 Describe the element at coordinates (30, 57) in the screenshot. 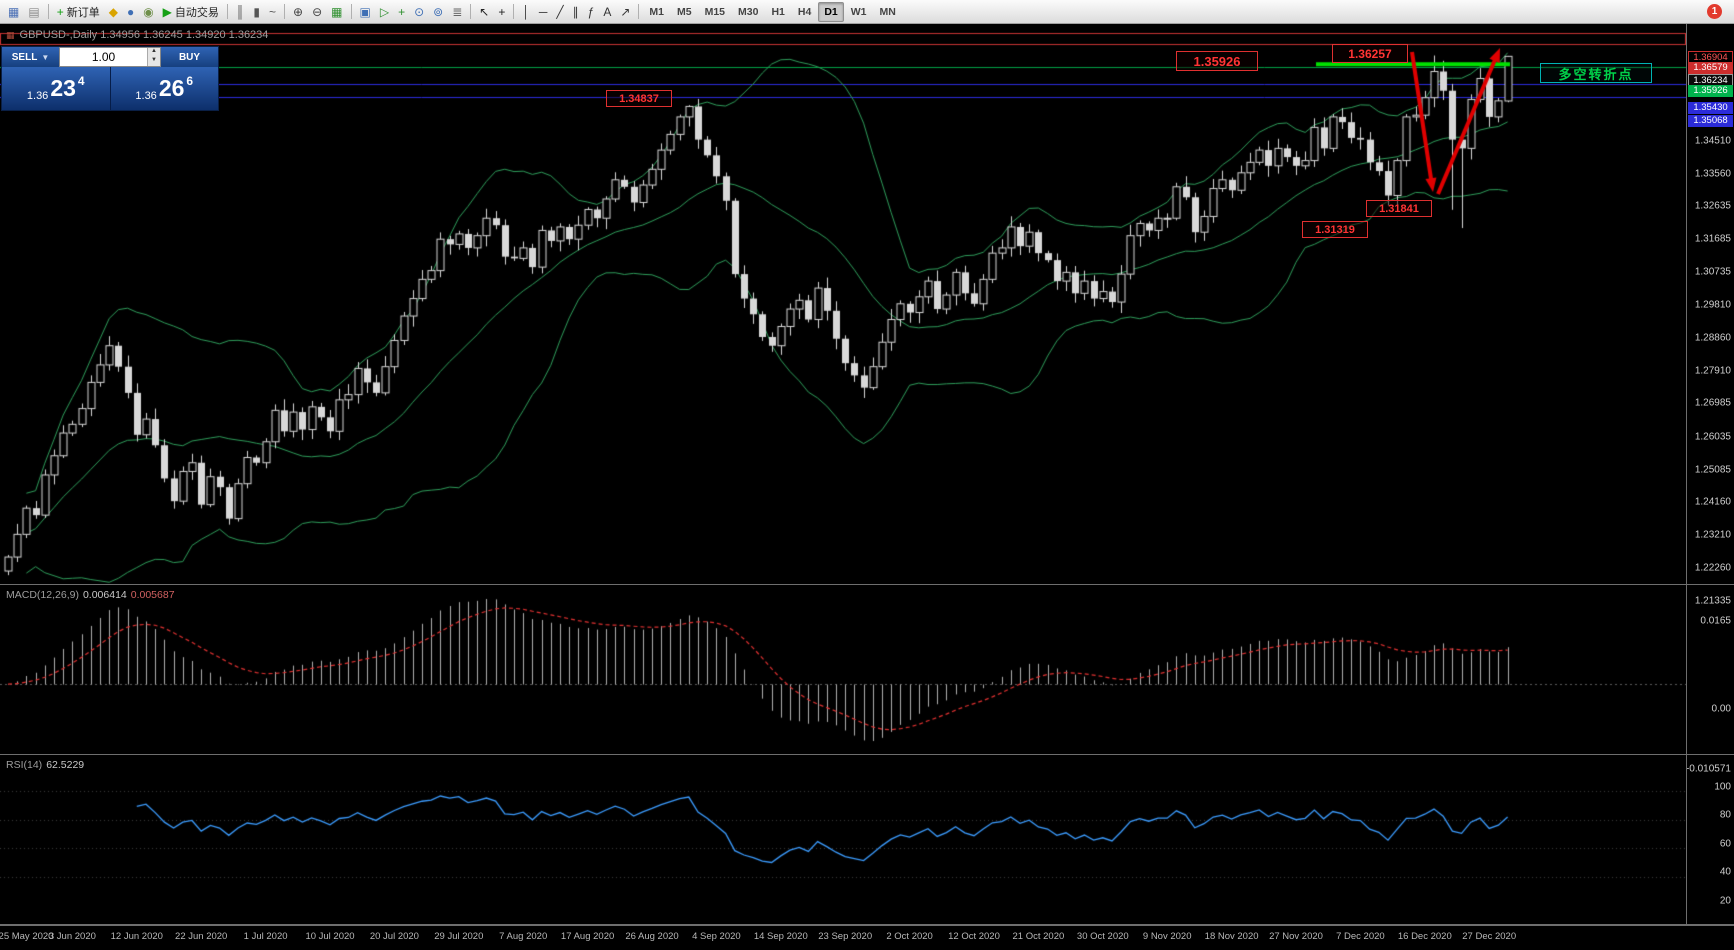

I see `sell-tab: SELL ▼` at that location.